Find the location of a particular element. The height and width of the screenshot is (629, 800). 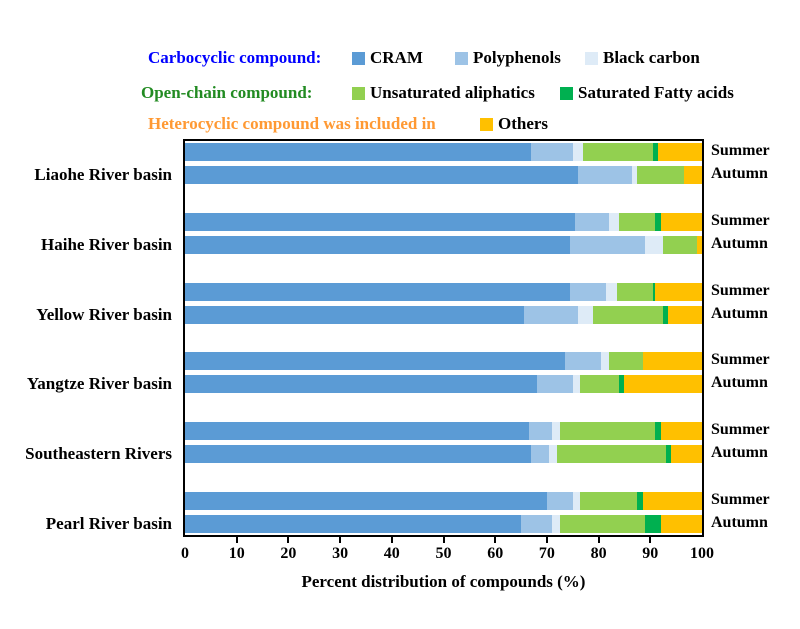

category-label-haihe-river-basin: Haihe River basin is located at coordinates (106, 244).